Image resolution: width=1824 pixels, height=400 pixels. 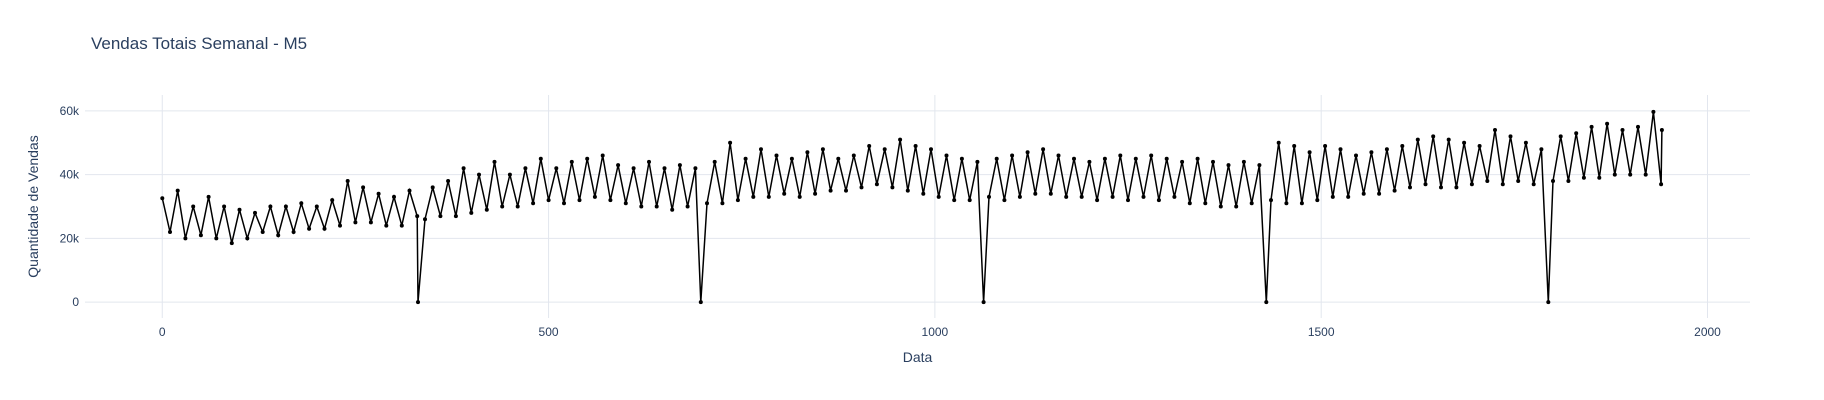 What do you see at coordinates (70, 111) in the screenshot?
I see `y-tick-label: 60k` at bounding box center [70, 111].